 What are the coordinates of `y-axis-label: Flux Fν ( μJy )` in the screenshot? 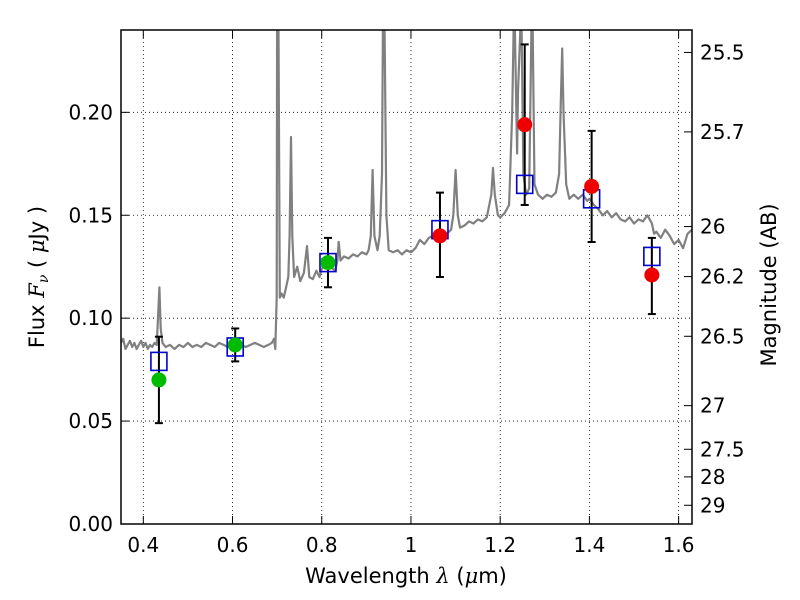 It's located at (38, 277).